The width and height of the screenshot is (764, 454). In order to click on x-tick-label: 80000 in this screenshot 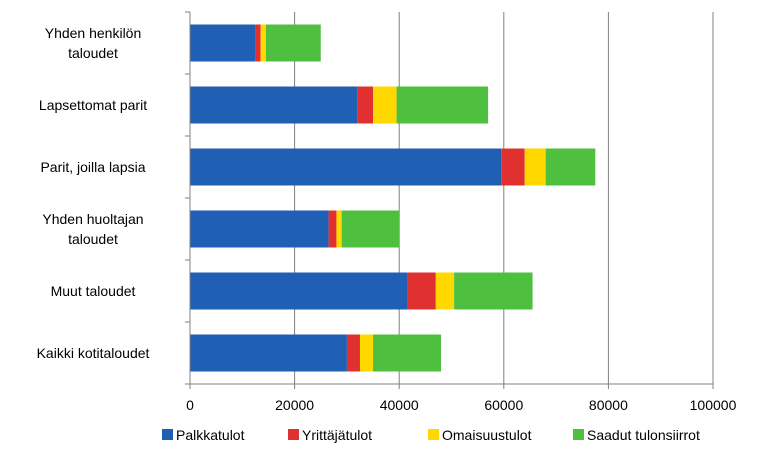, I will do `click(608, 405)`.